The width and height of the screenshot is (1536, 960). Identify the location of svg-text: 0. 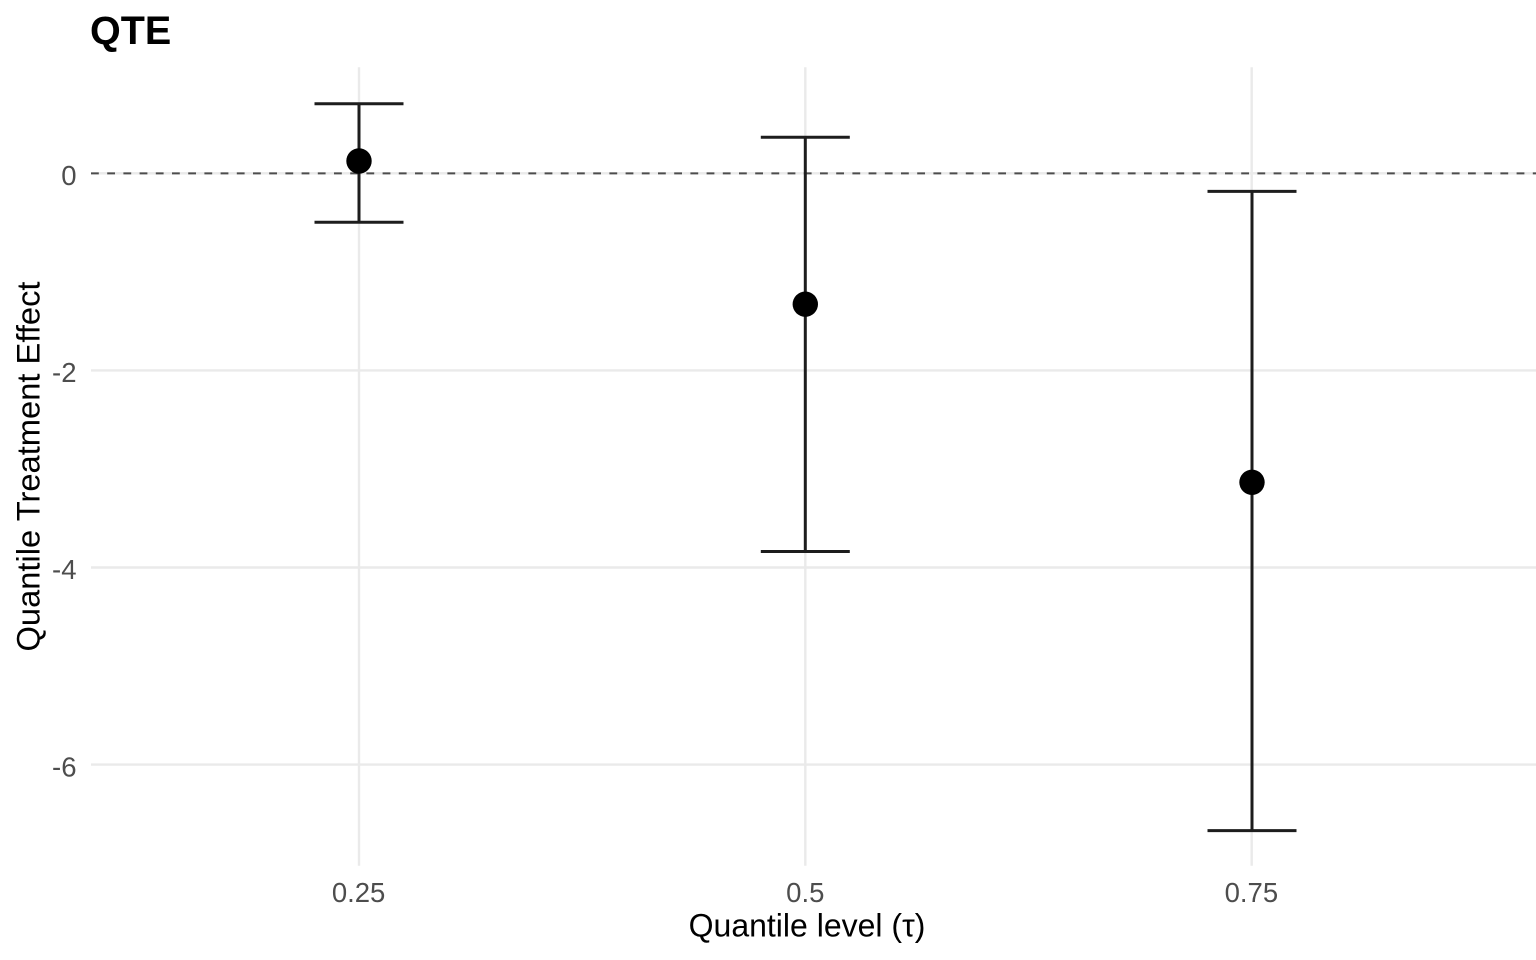
(68, 175).